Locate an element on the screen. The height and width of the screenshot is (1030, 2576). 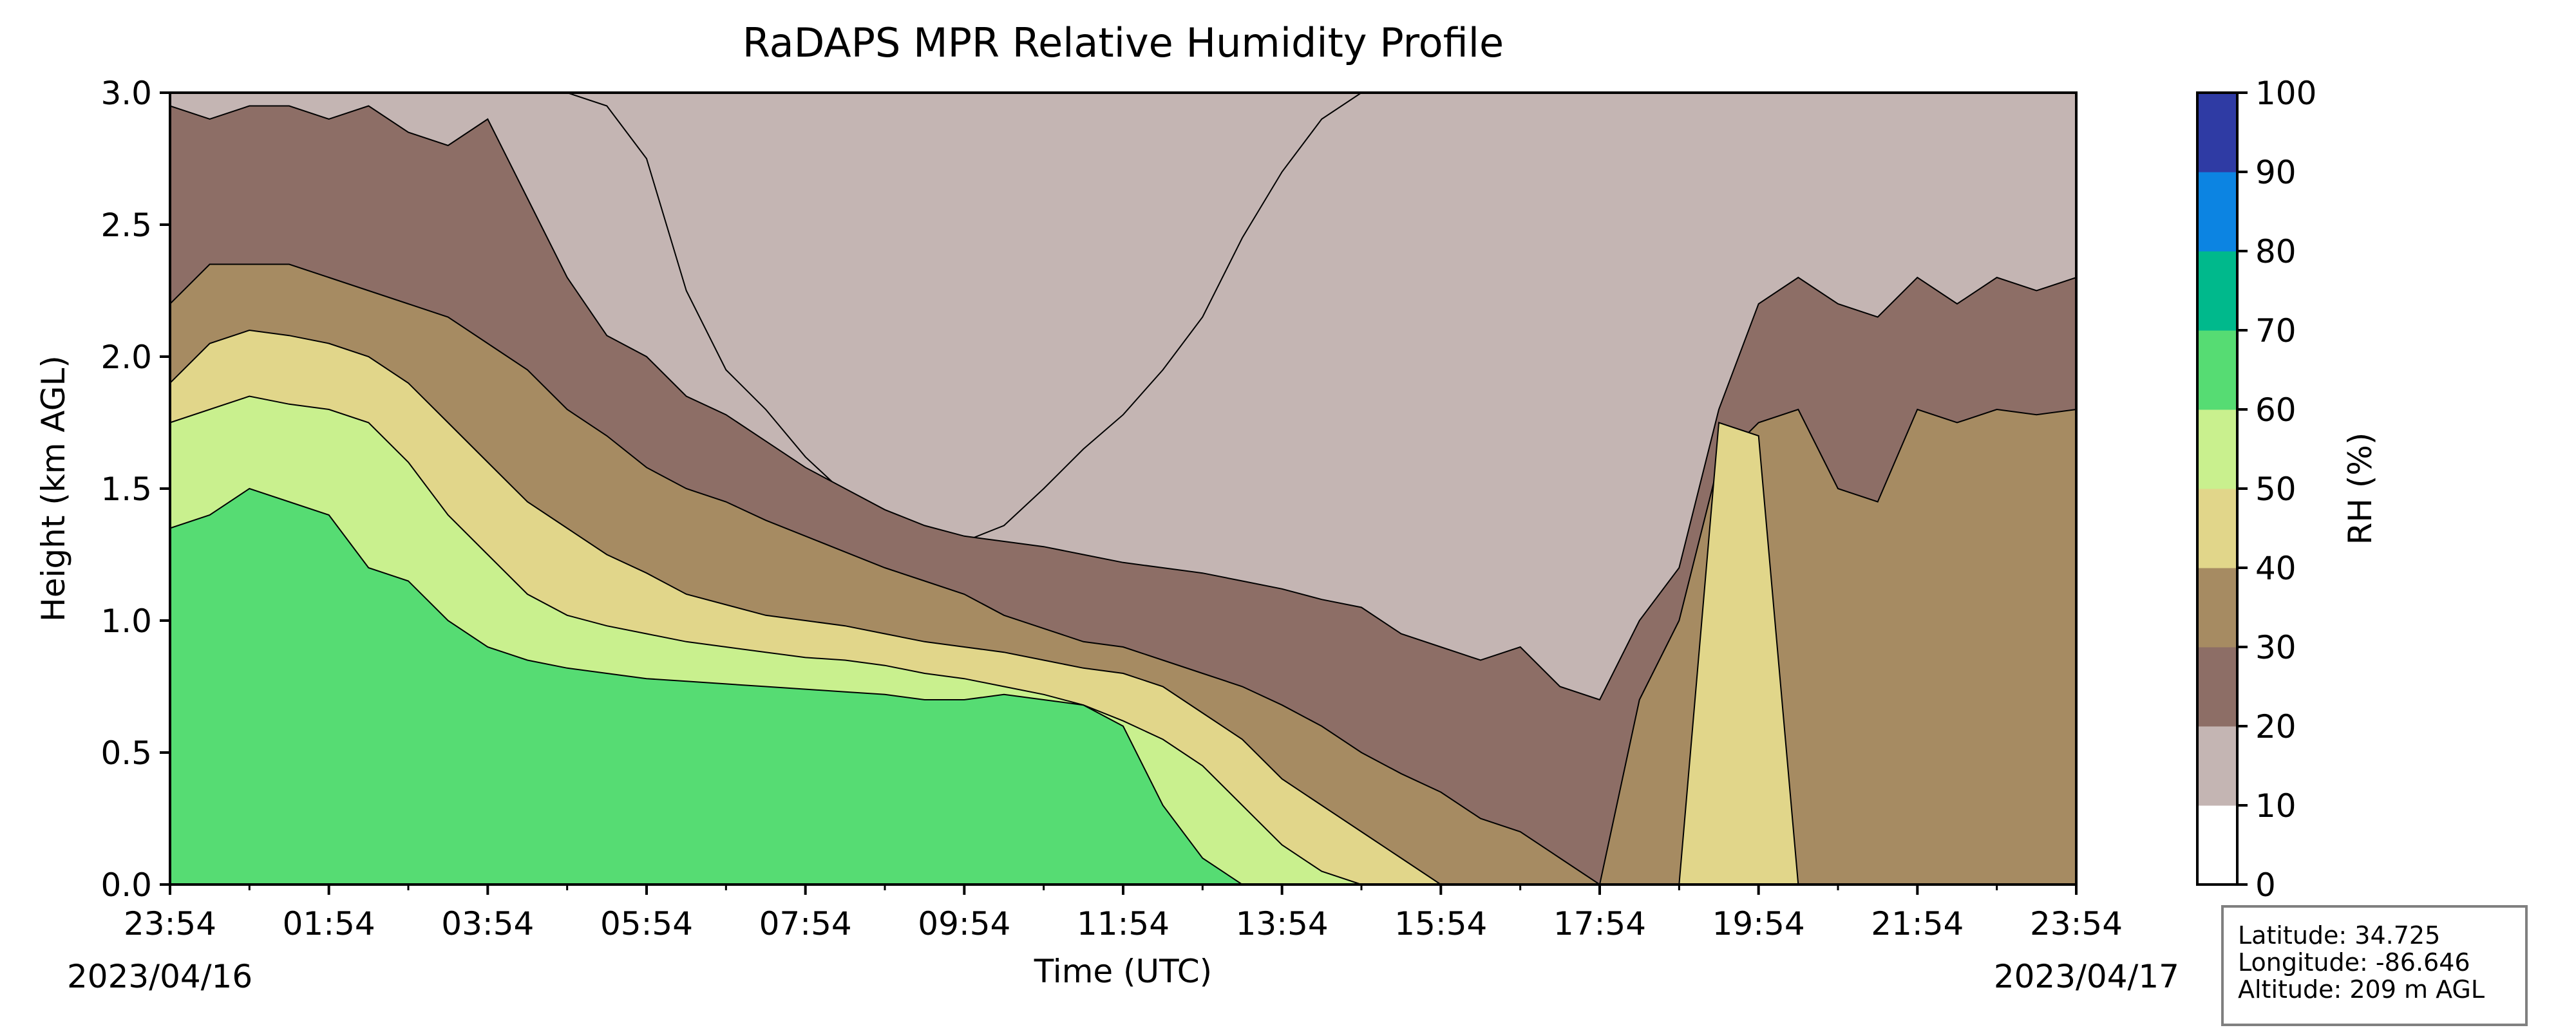
y-tick-label: 3.0 is located at coordinates (126, 93).